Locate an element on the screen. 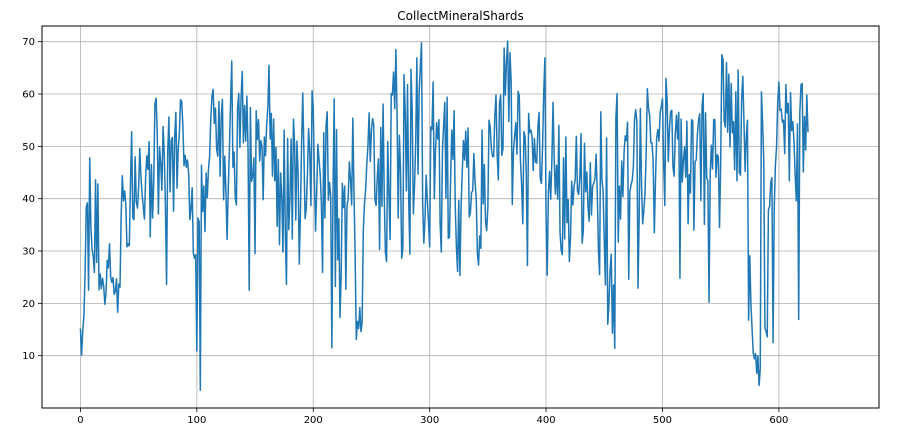  y-tick-label: 30 is located at coordinates (28, 252).